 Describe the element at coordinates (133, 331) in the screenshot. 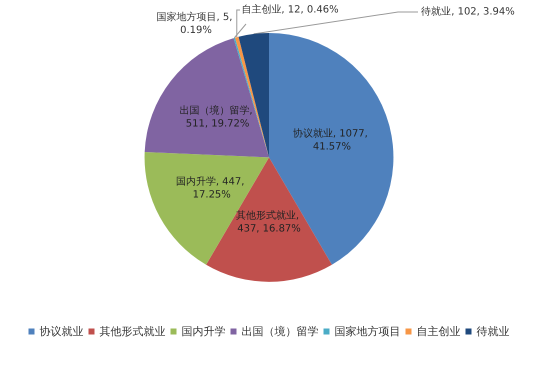

I see `legend-label: 其他形式就业` at that location.